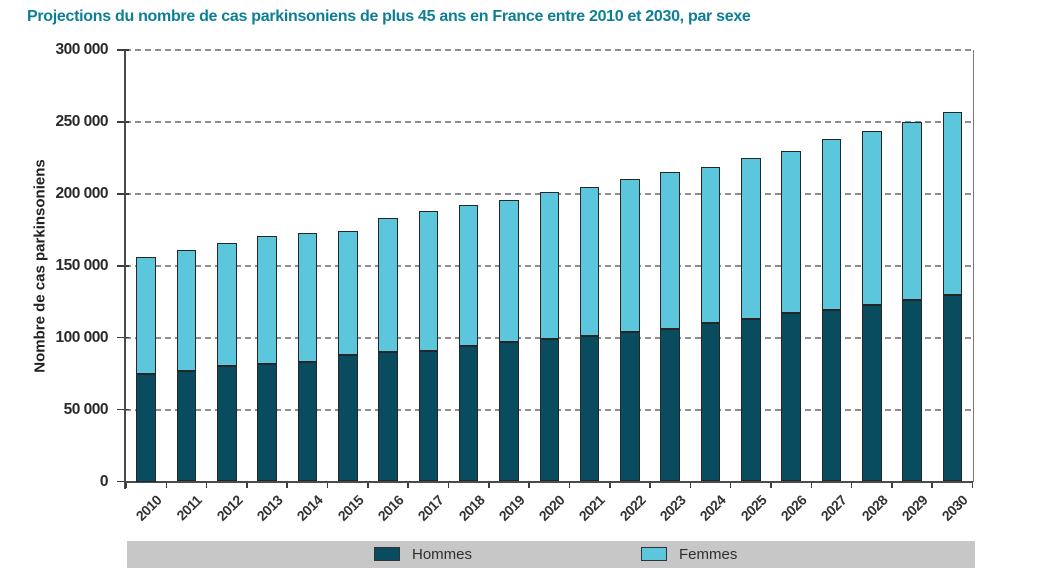  I want to click on x-axis-label-2020: 2020, so click(551, 508).